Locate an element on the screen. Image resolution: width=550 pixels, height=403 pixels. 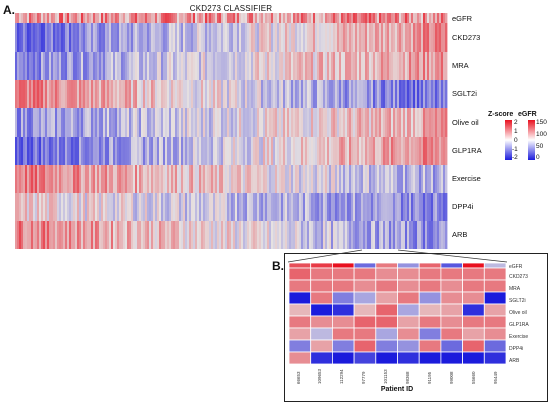
panel-a-label: A. is located at coordinates (9, 10).